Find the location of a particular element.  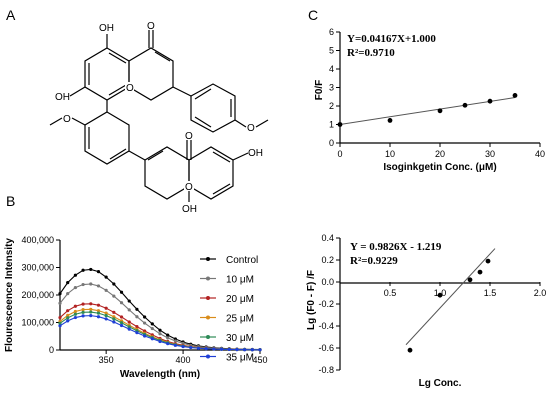

chart-c1-ytick-label: 0 is located at coordinates (331, 143).